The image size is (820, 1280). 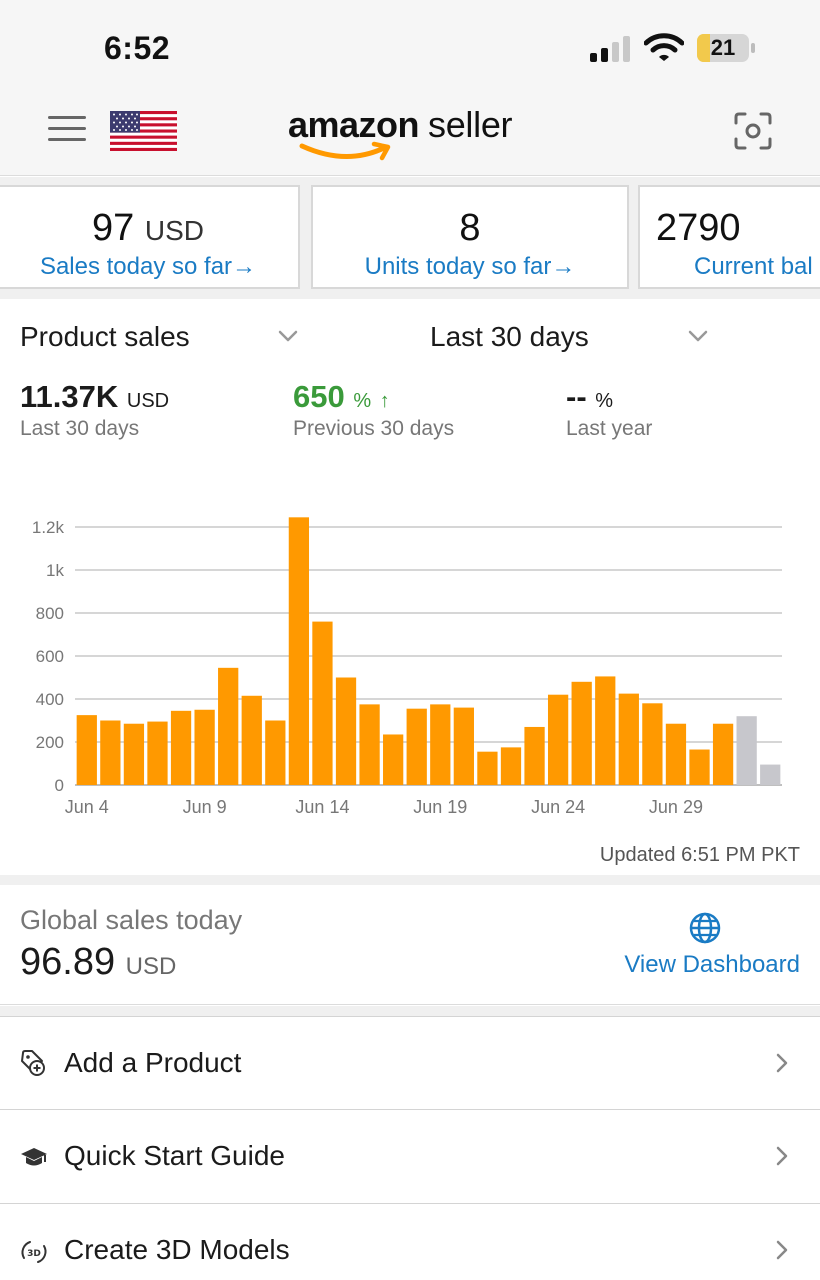 What do you see at coordinates (345, 151) in the screenshot?
I see `amazon-smile-icon` at bounding box center [345, 151].